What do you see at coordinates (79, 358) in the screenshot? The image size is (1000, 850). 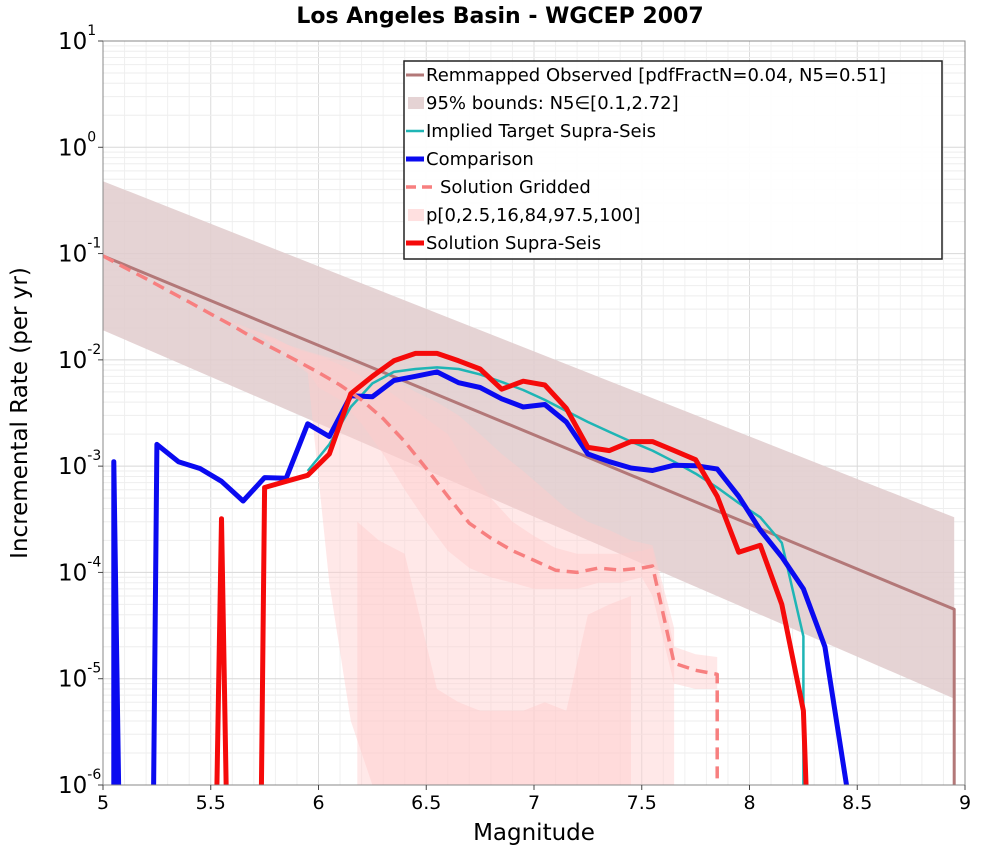 I see `y-tick-label: 10⁻²` at bounding box center [79, 358].